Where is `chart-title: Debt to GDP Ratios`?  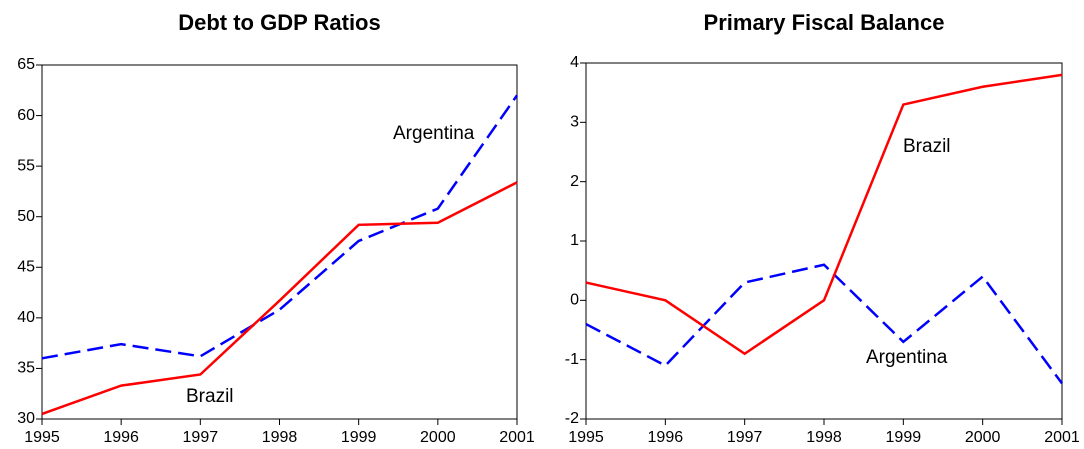
chart-title: Debt to GDP Ratios is located at coordinates (279, 22).